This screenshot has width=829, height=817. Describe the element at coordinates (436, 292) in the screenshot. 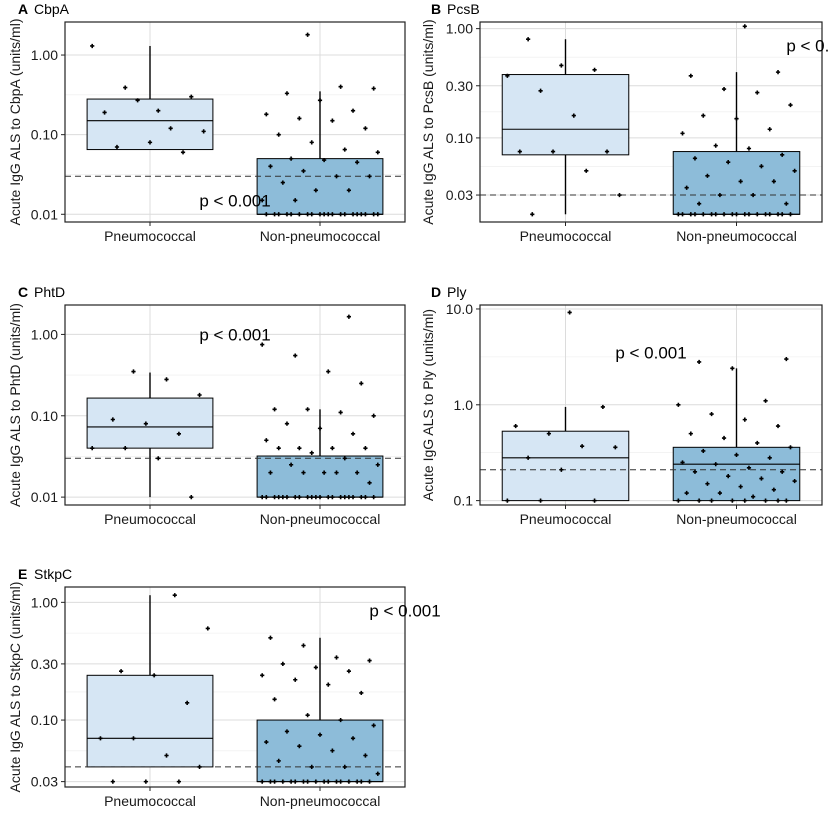

I see `panel-letter: D` at that location.